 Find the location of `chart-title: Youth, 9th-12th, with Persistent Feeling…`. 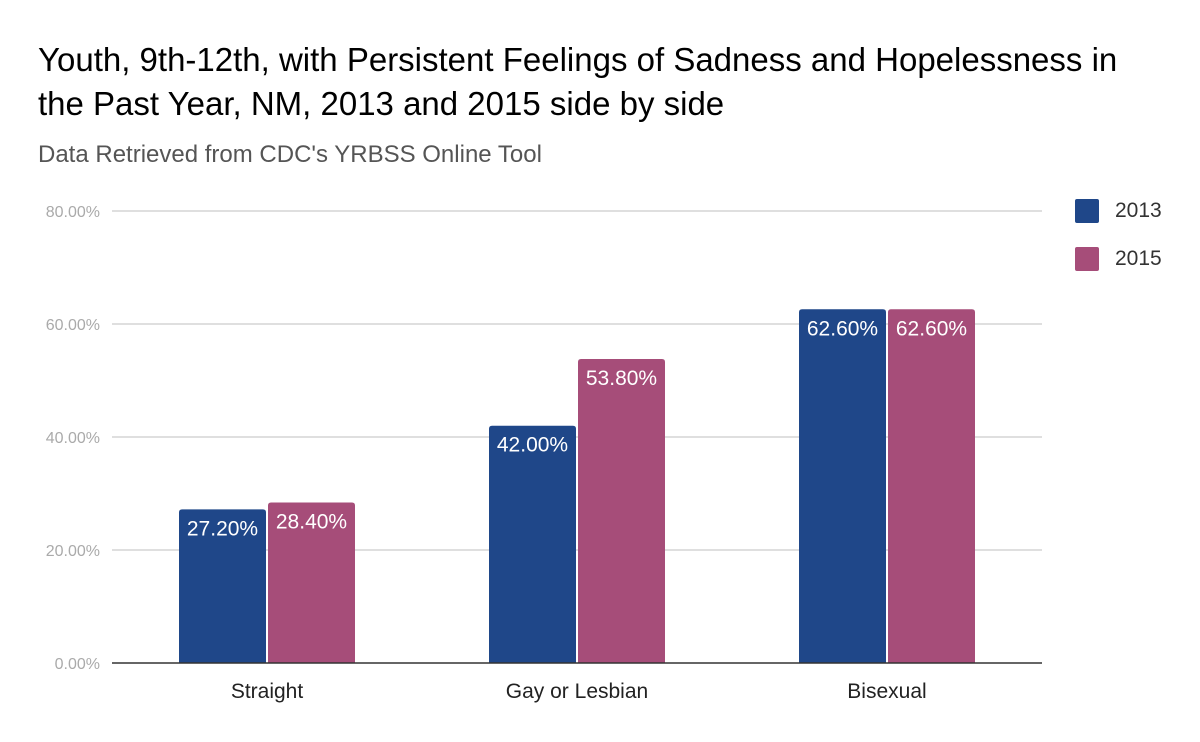

chart-title: Youth, 9th-12th, with Persistent Feeling… is located at coordinates (578, 81).